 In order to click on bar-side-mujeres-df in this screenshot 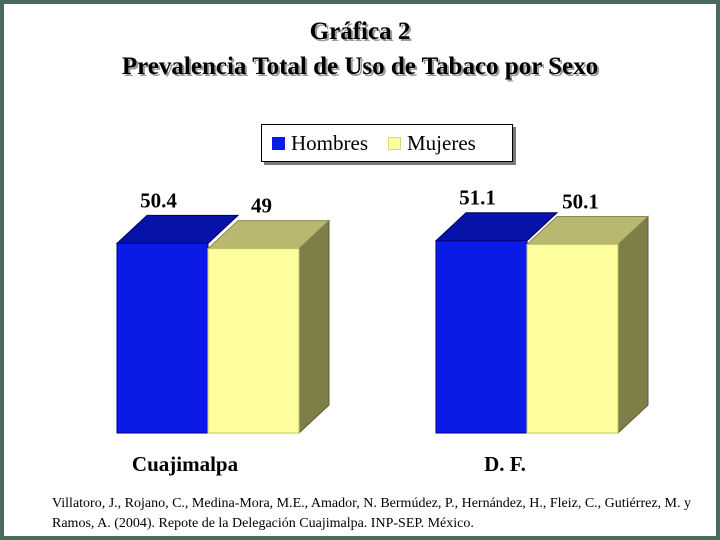, I will do `click(633, 325)`.